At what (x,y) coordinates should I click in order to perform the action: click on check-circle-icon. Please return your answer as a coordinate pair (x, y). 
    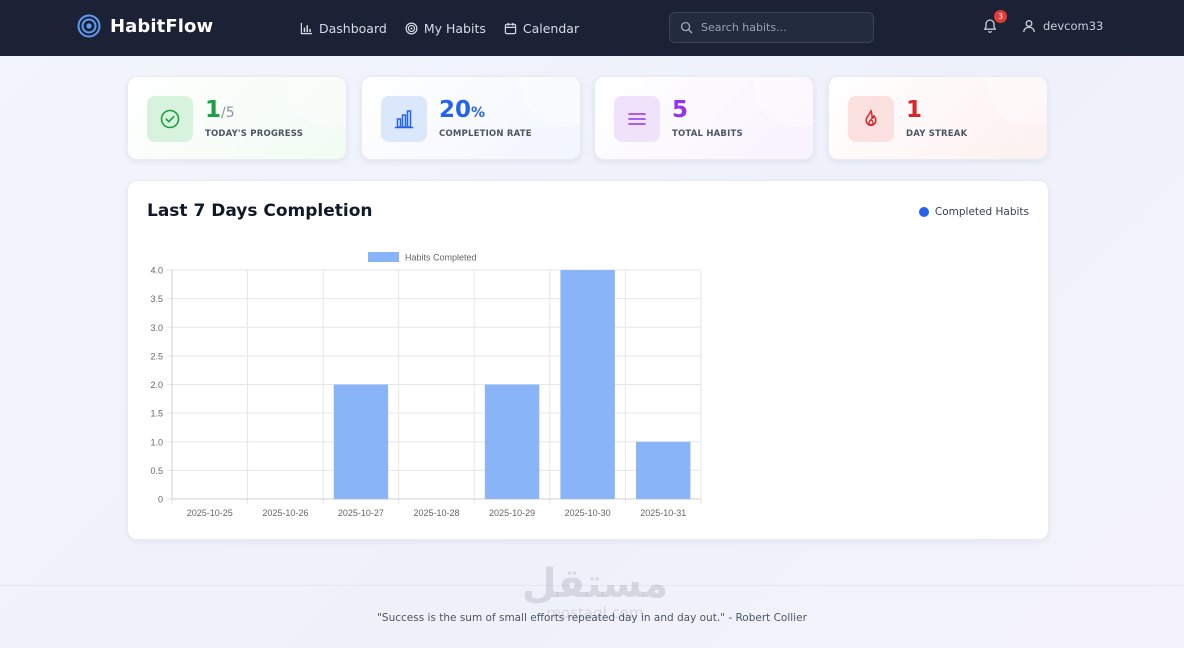
    Looking at the image, I should click on (170, 119).